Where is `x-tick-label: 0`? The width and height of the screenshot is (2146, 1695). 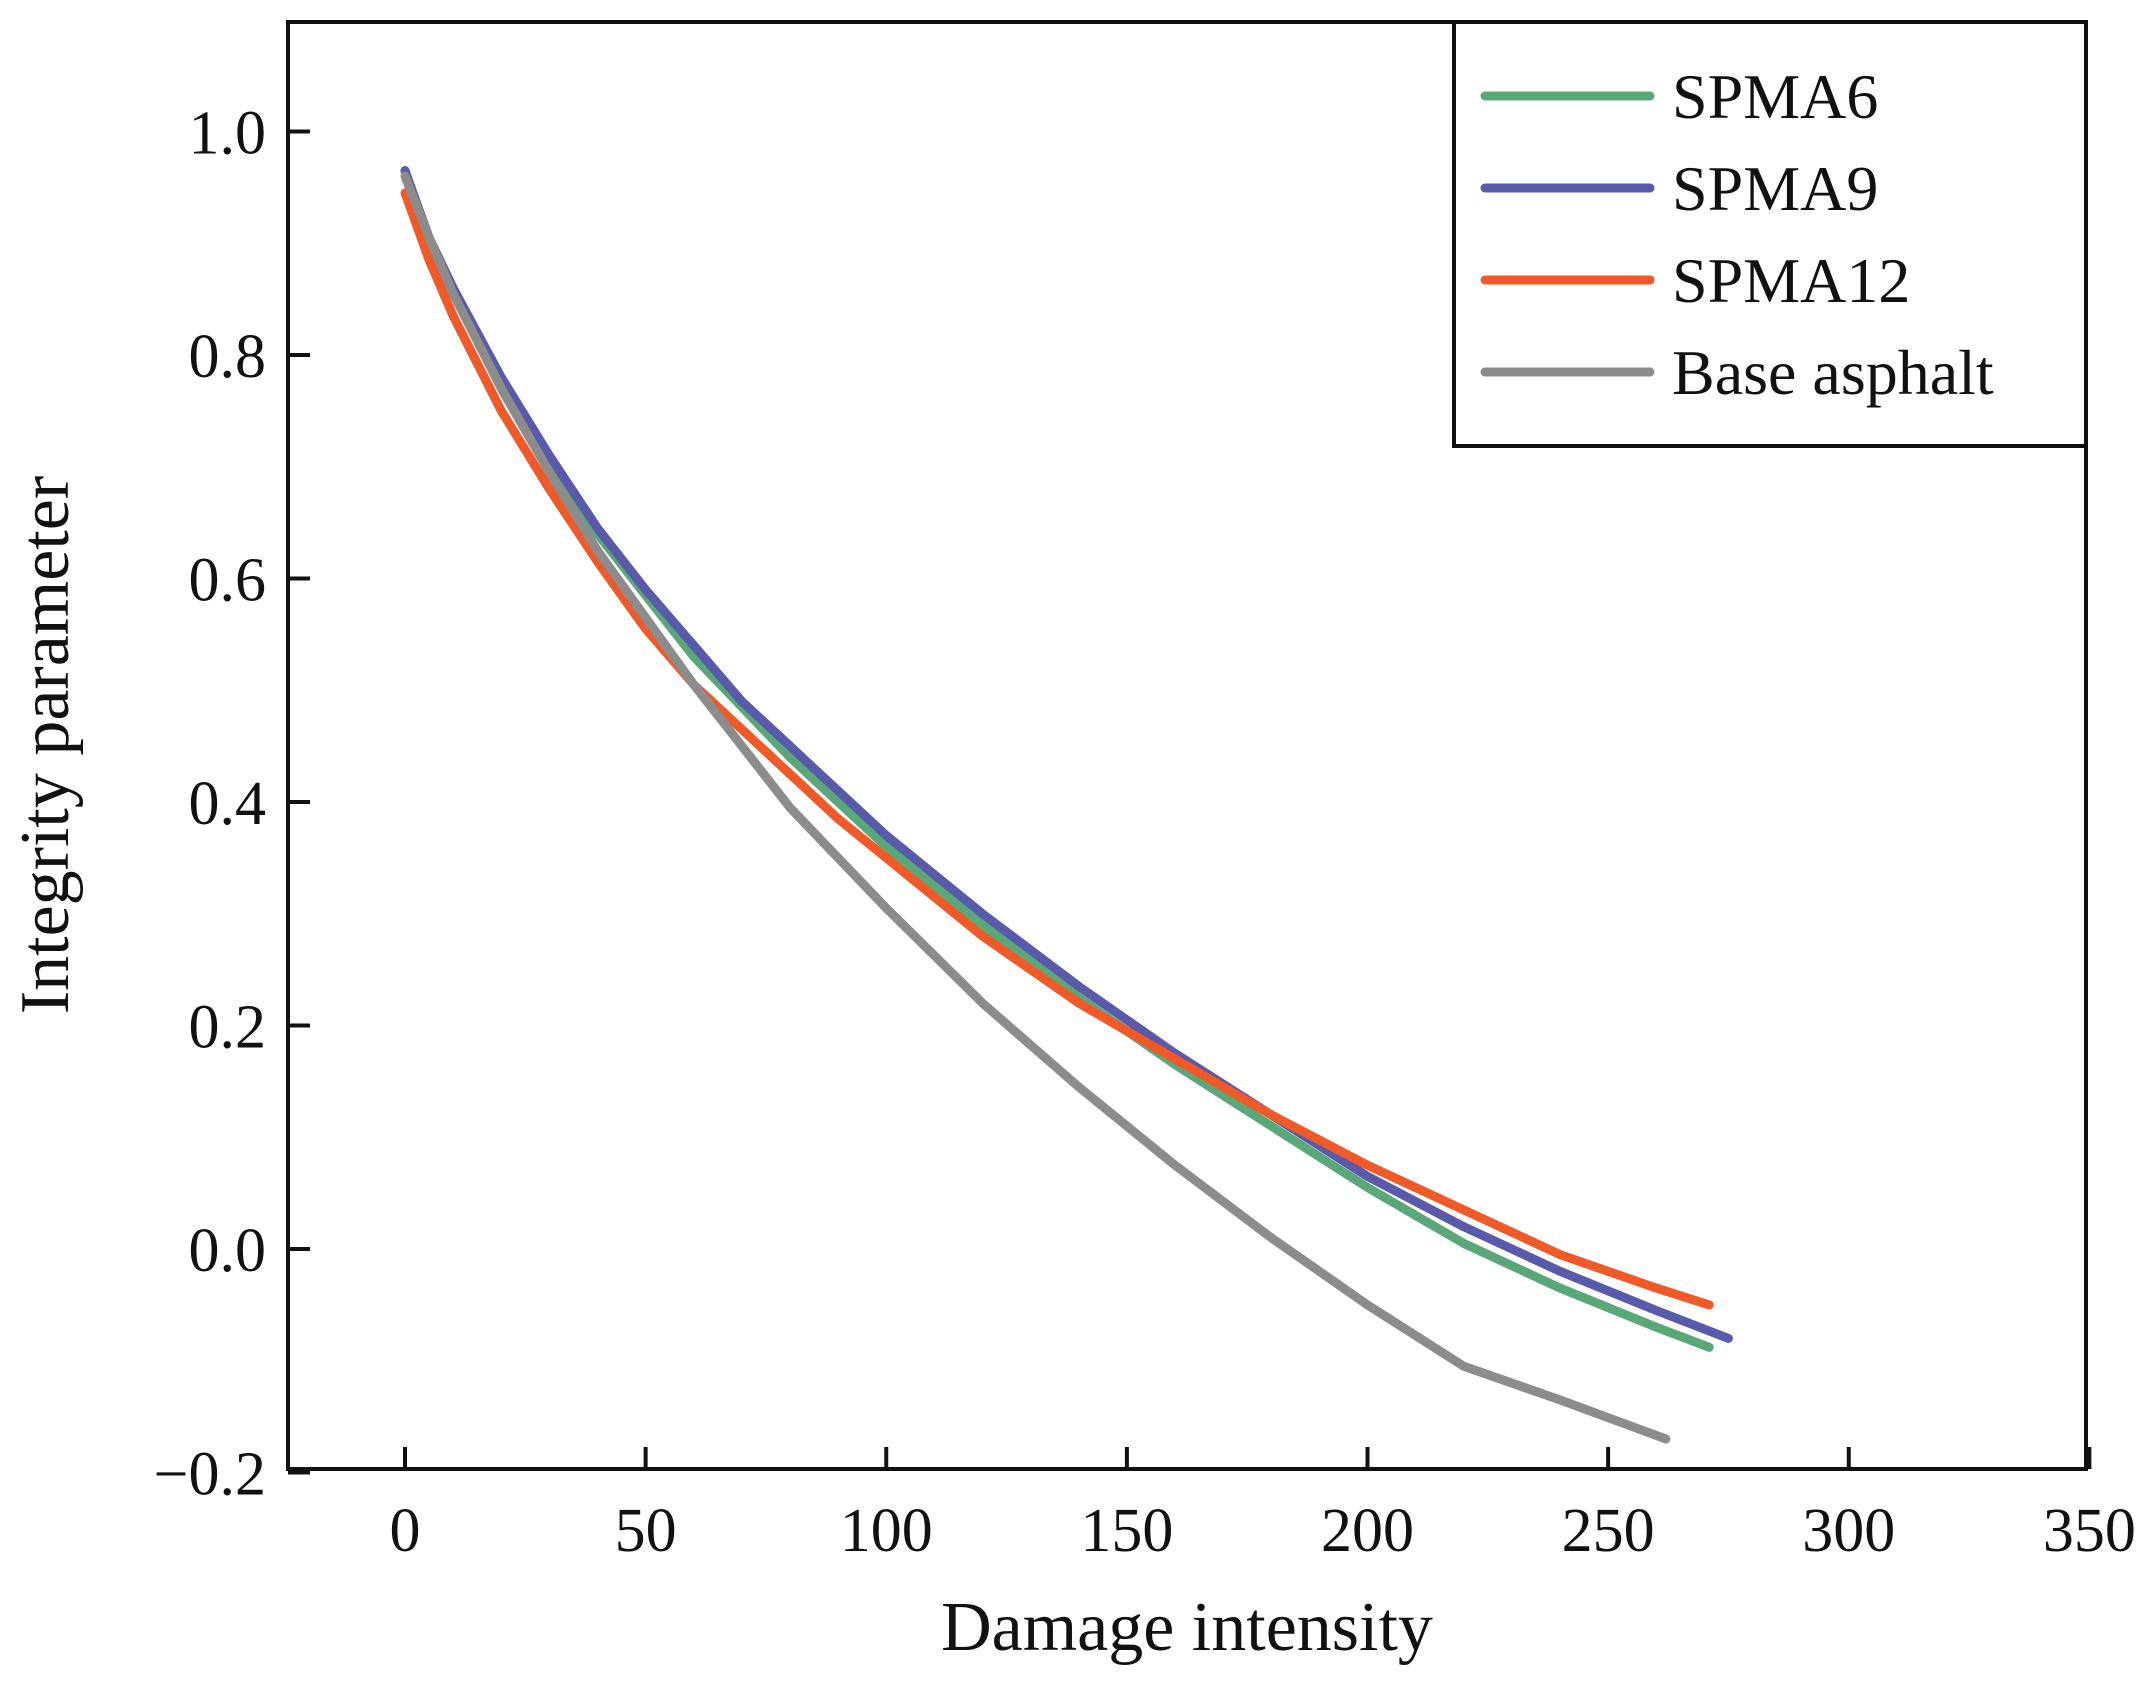 x-tick-label: 0 is located at coordinates (405, 1531).